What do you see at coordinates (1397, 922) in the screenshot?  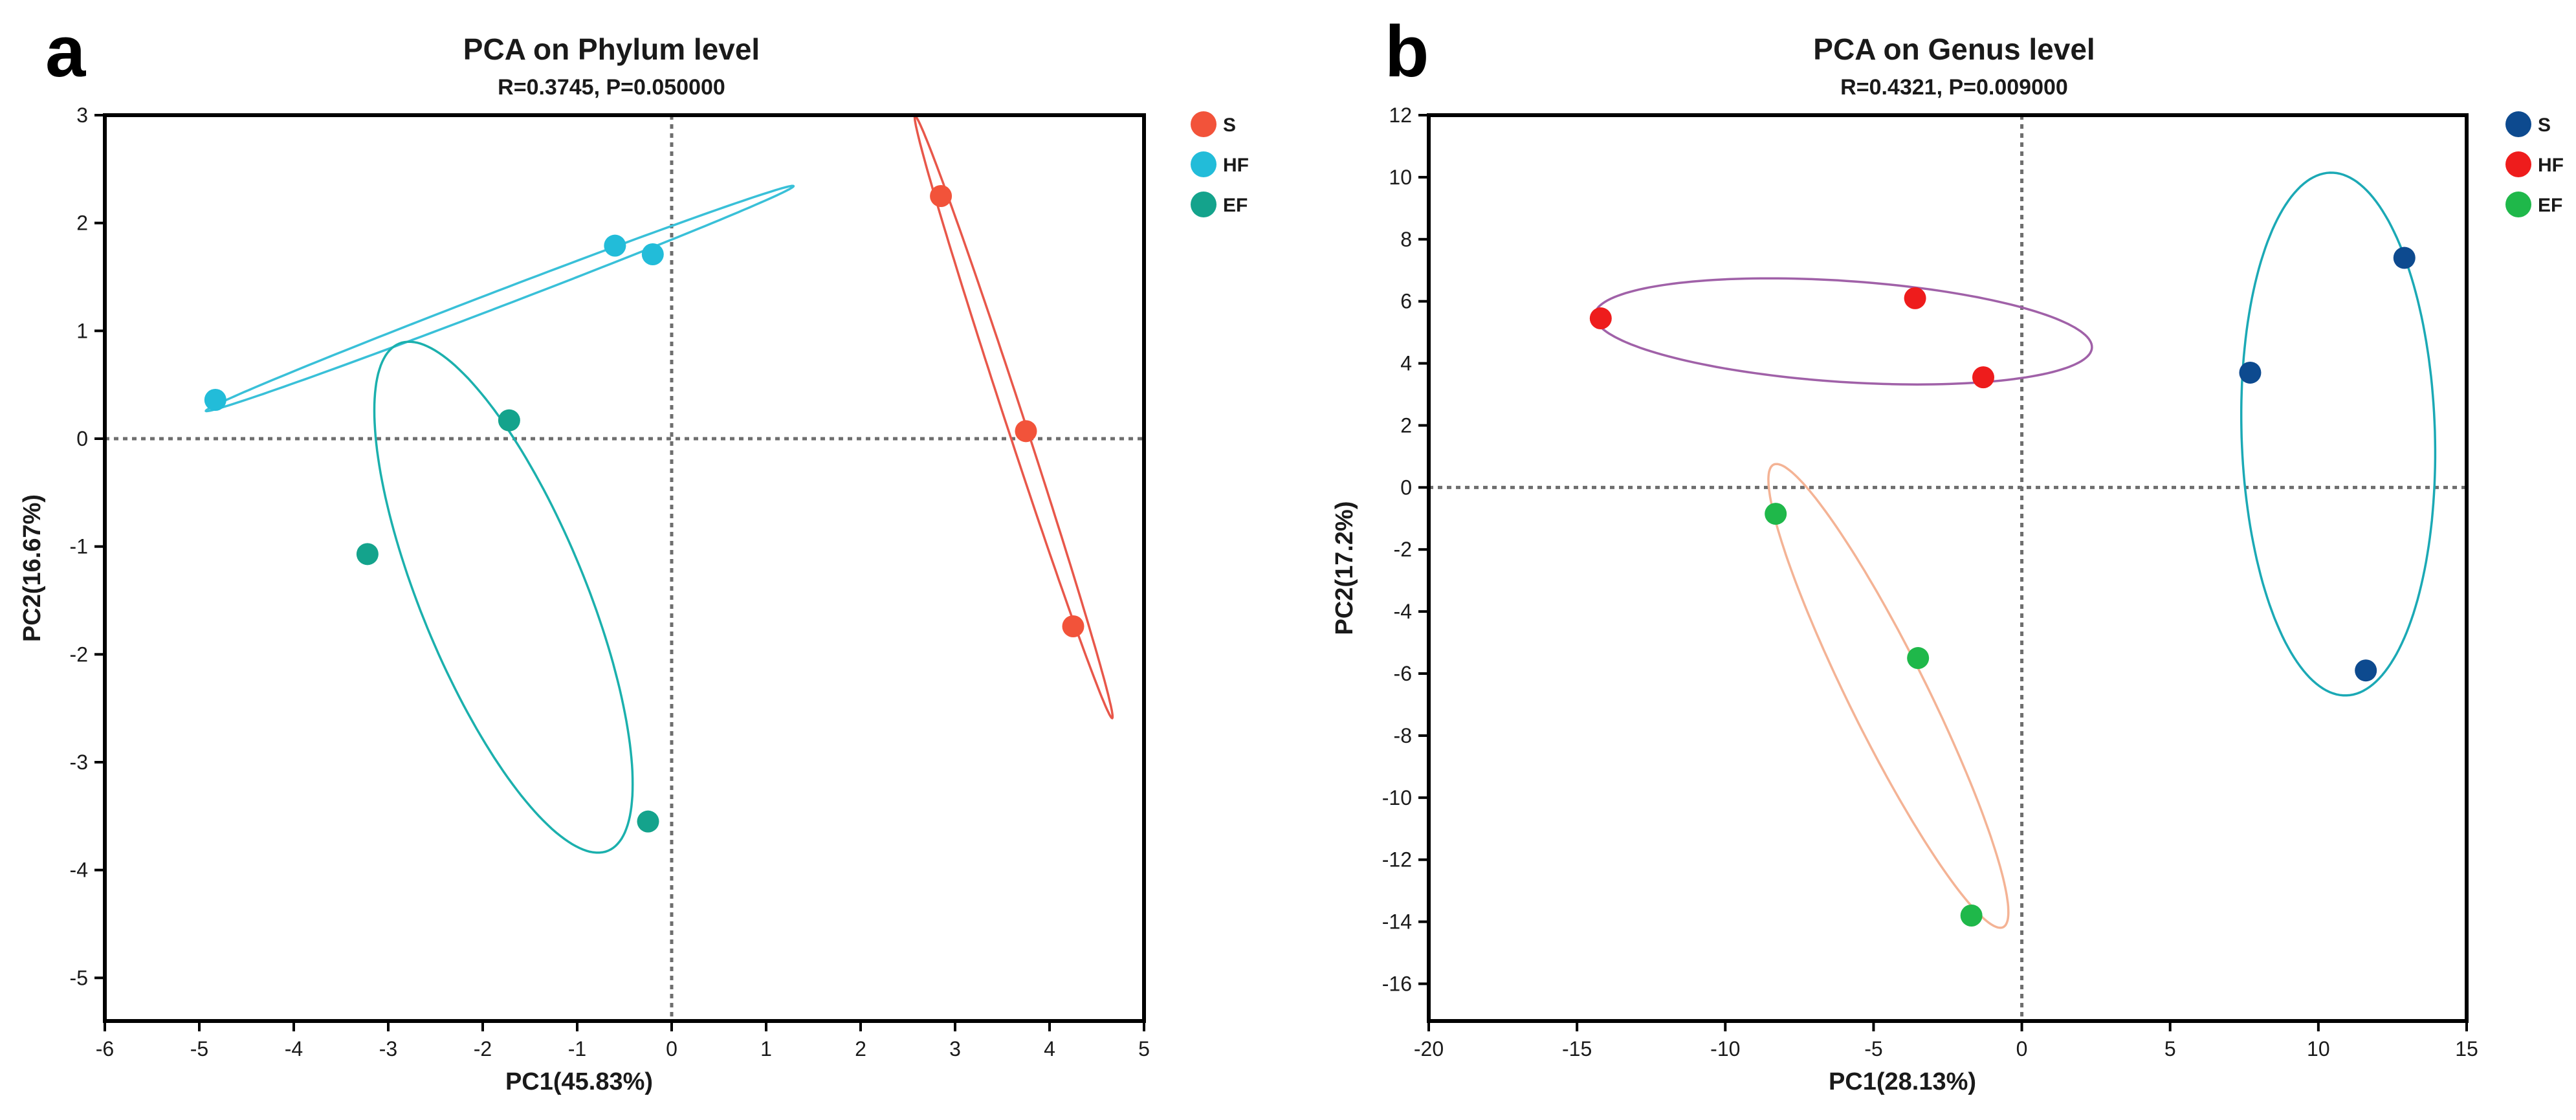 I see `y-tick-label: -14` at bounding box center [1397, 922].